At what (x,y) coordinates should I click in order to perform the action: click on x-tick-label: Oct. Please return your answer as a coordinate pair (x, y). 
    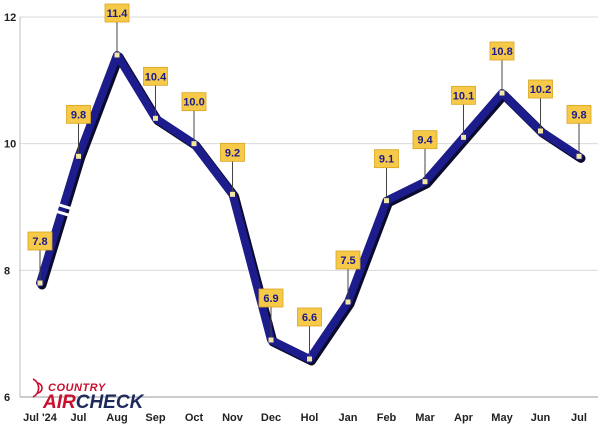
    Looking at the image, I should click on (194, 418).